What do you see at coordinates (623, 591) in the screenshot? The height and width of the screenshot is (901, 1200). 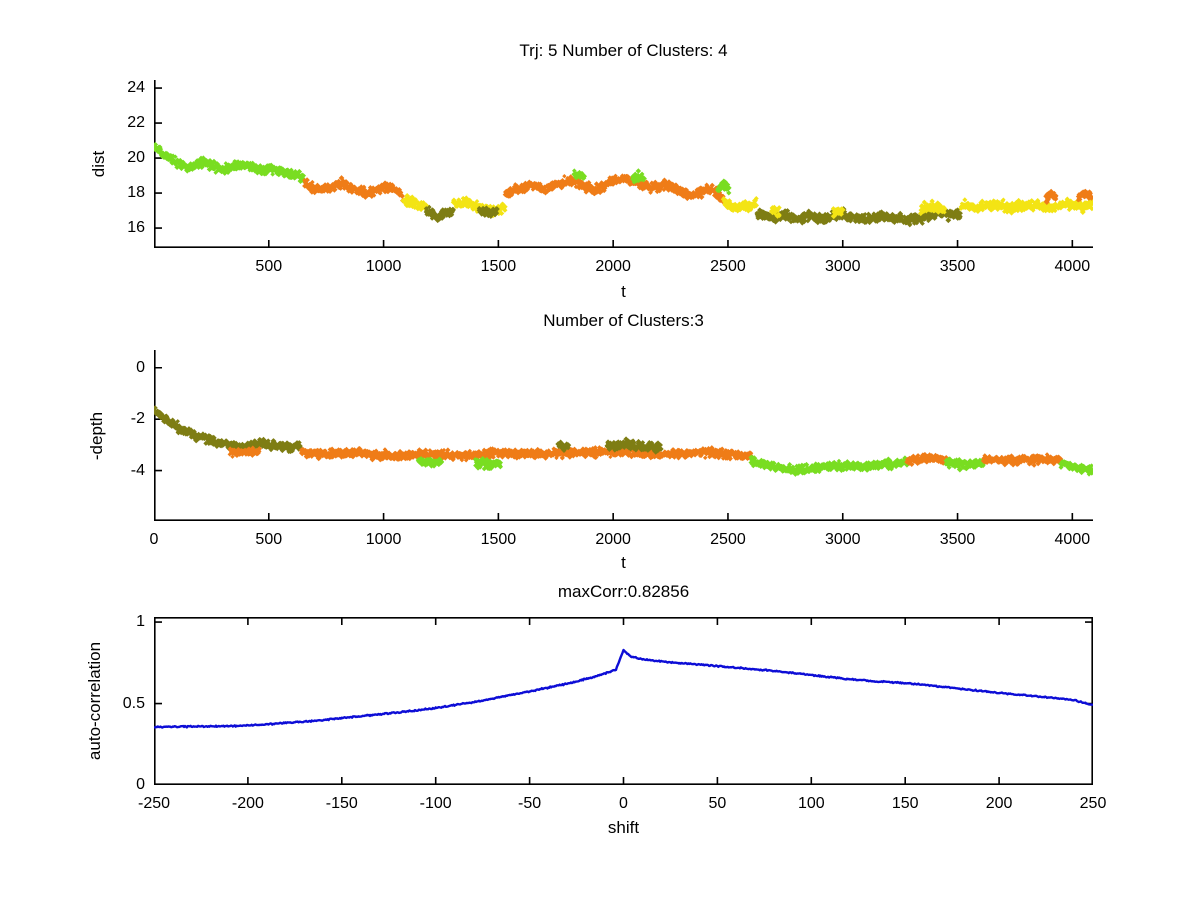 I see `subplot3-title: maxCorr:0.82856` at bounding box center [623, 591].